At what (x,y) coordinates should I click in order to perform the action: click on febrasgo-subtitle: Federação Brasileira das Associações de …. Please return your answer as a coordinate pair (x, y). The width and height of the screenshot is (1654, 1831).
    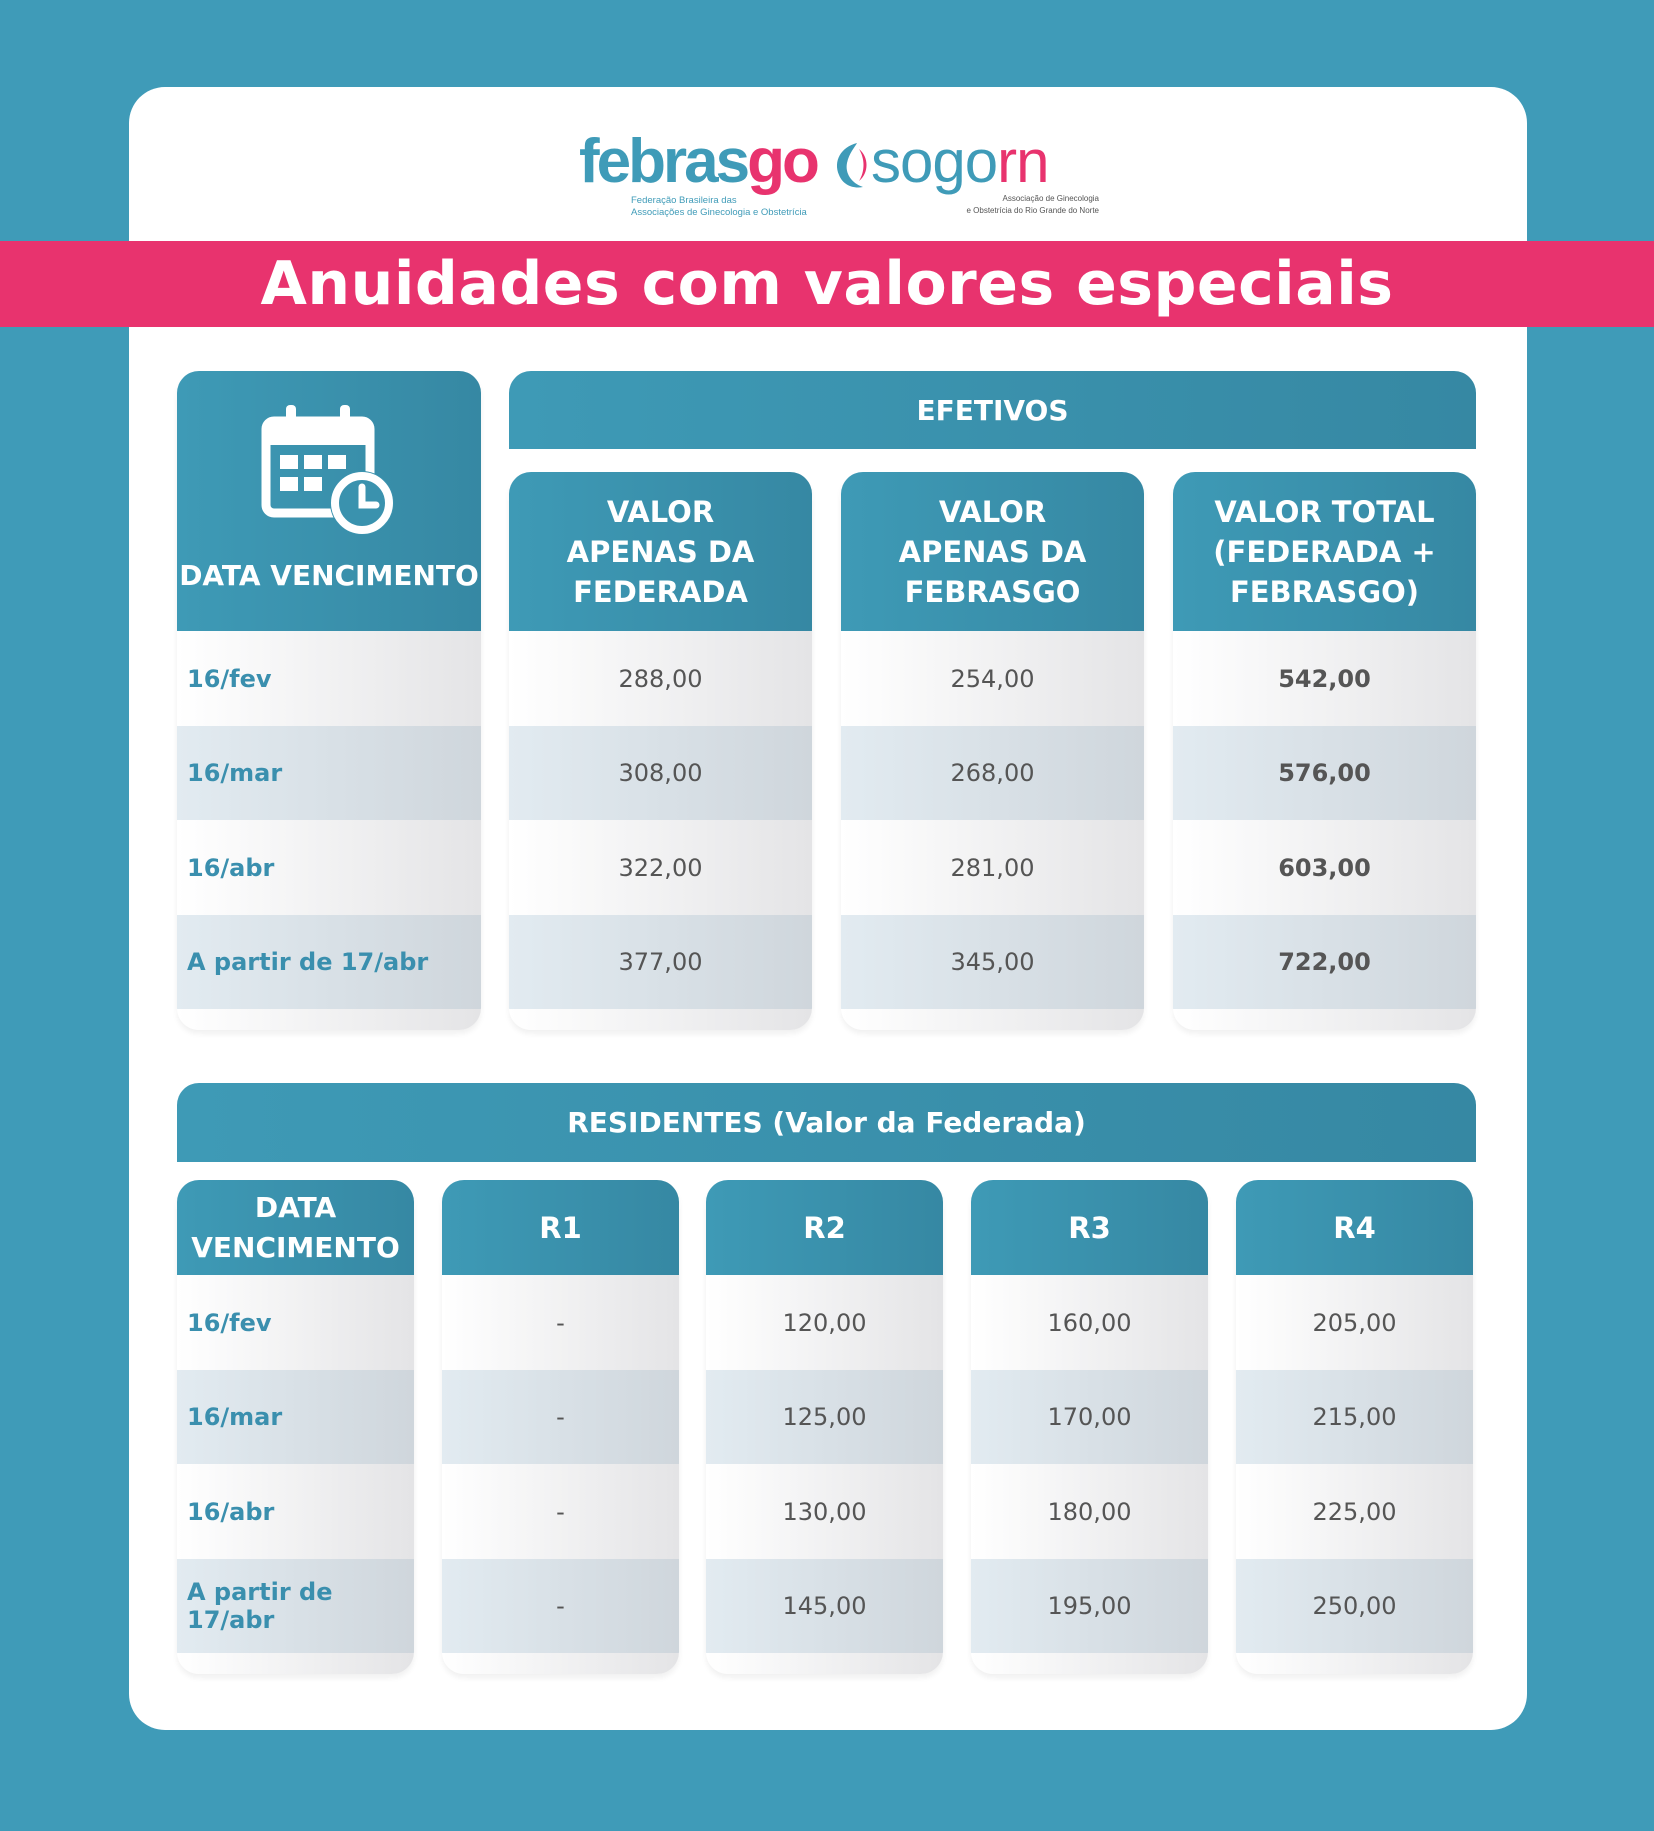
    Looking at the image, I should click on (719, 206).